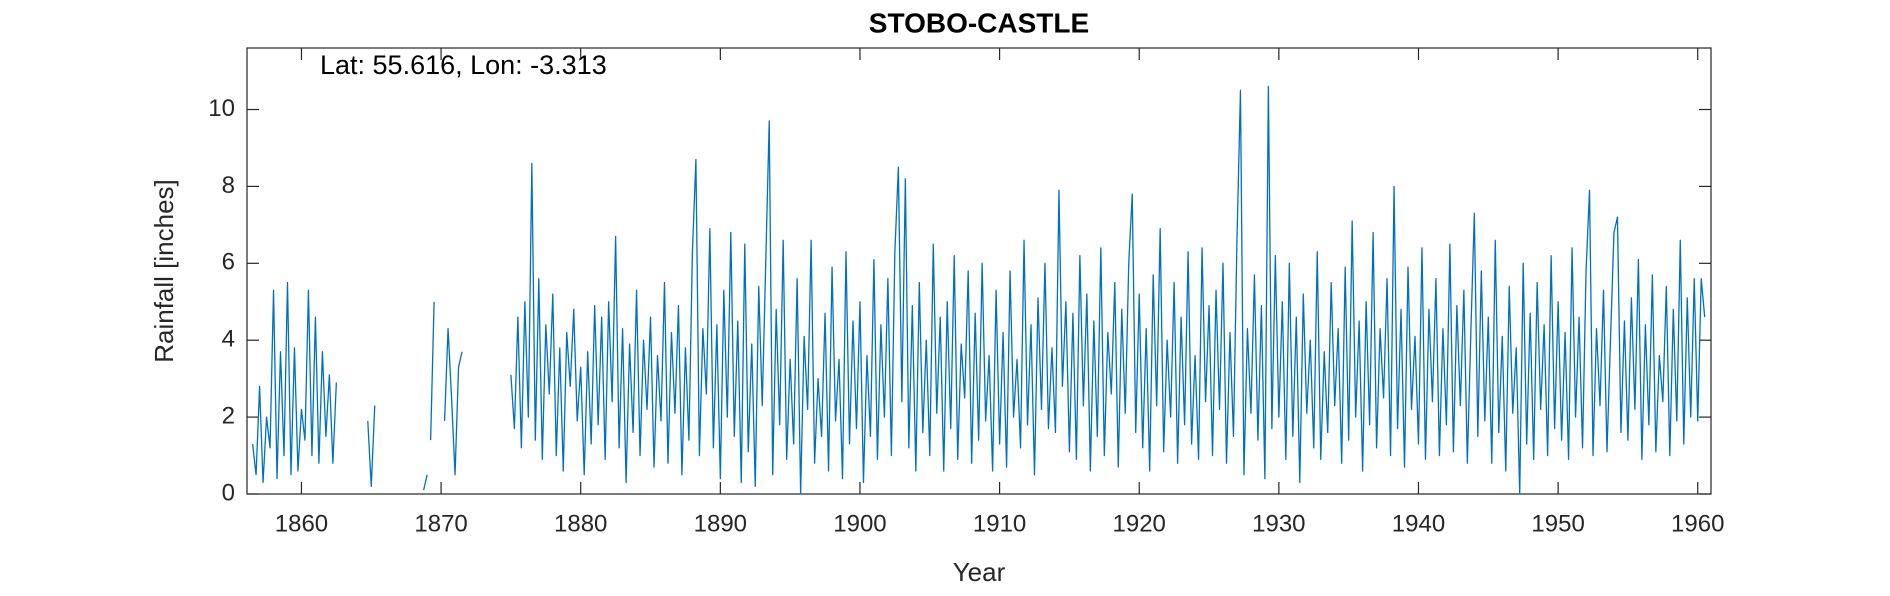  I want to click on y-tick-label: 10, so click(221, 108).